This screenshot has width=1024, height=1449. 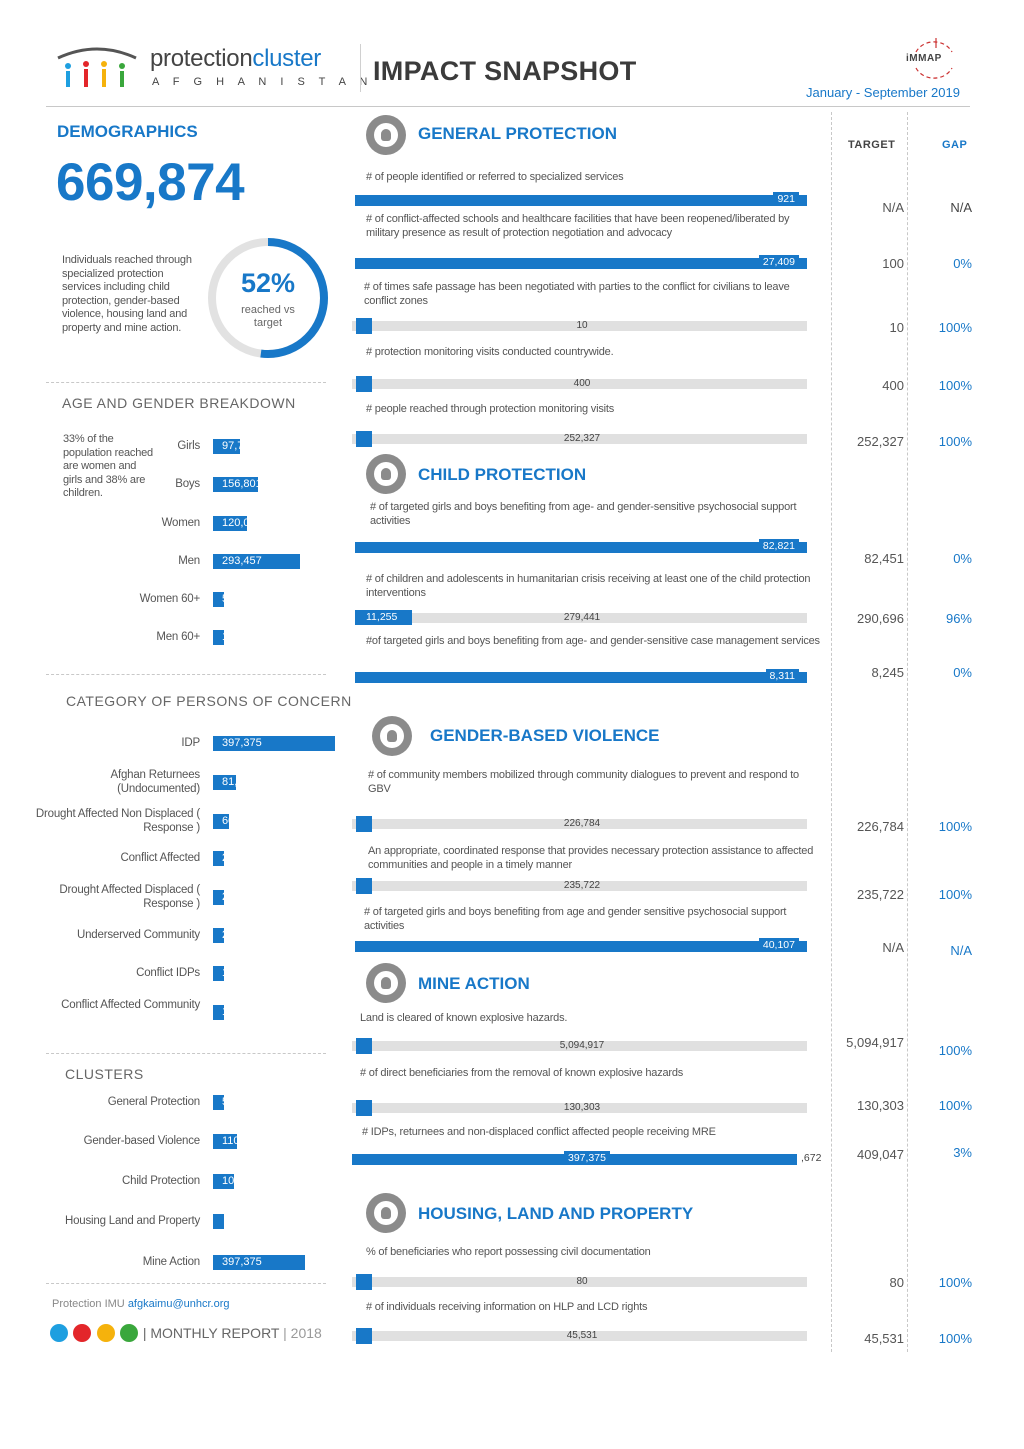 I want to click on indicator-value: 400, so click(x=582, y=383).